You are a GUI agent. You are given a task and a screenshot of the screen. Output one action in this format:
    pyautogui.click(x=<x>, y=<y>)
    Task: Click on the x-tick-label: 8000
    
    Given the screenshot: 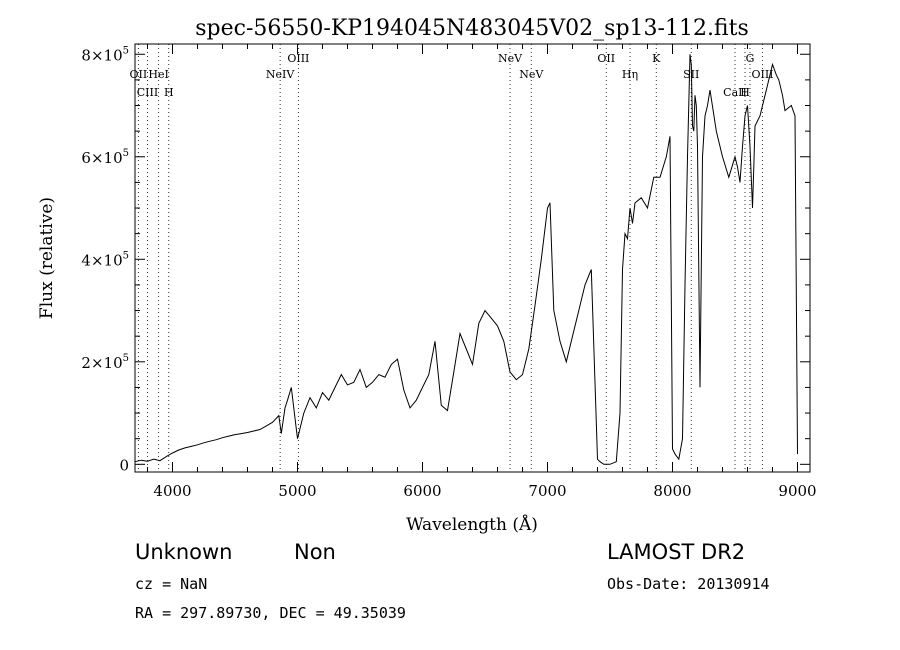 What is the action you would take?
    pyautogui.click(x=672, y=491)
    